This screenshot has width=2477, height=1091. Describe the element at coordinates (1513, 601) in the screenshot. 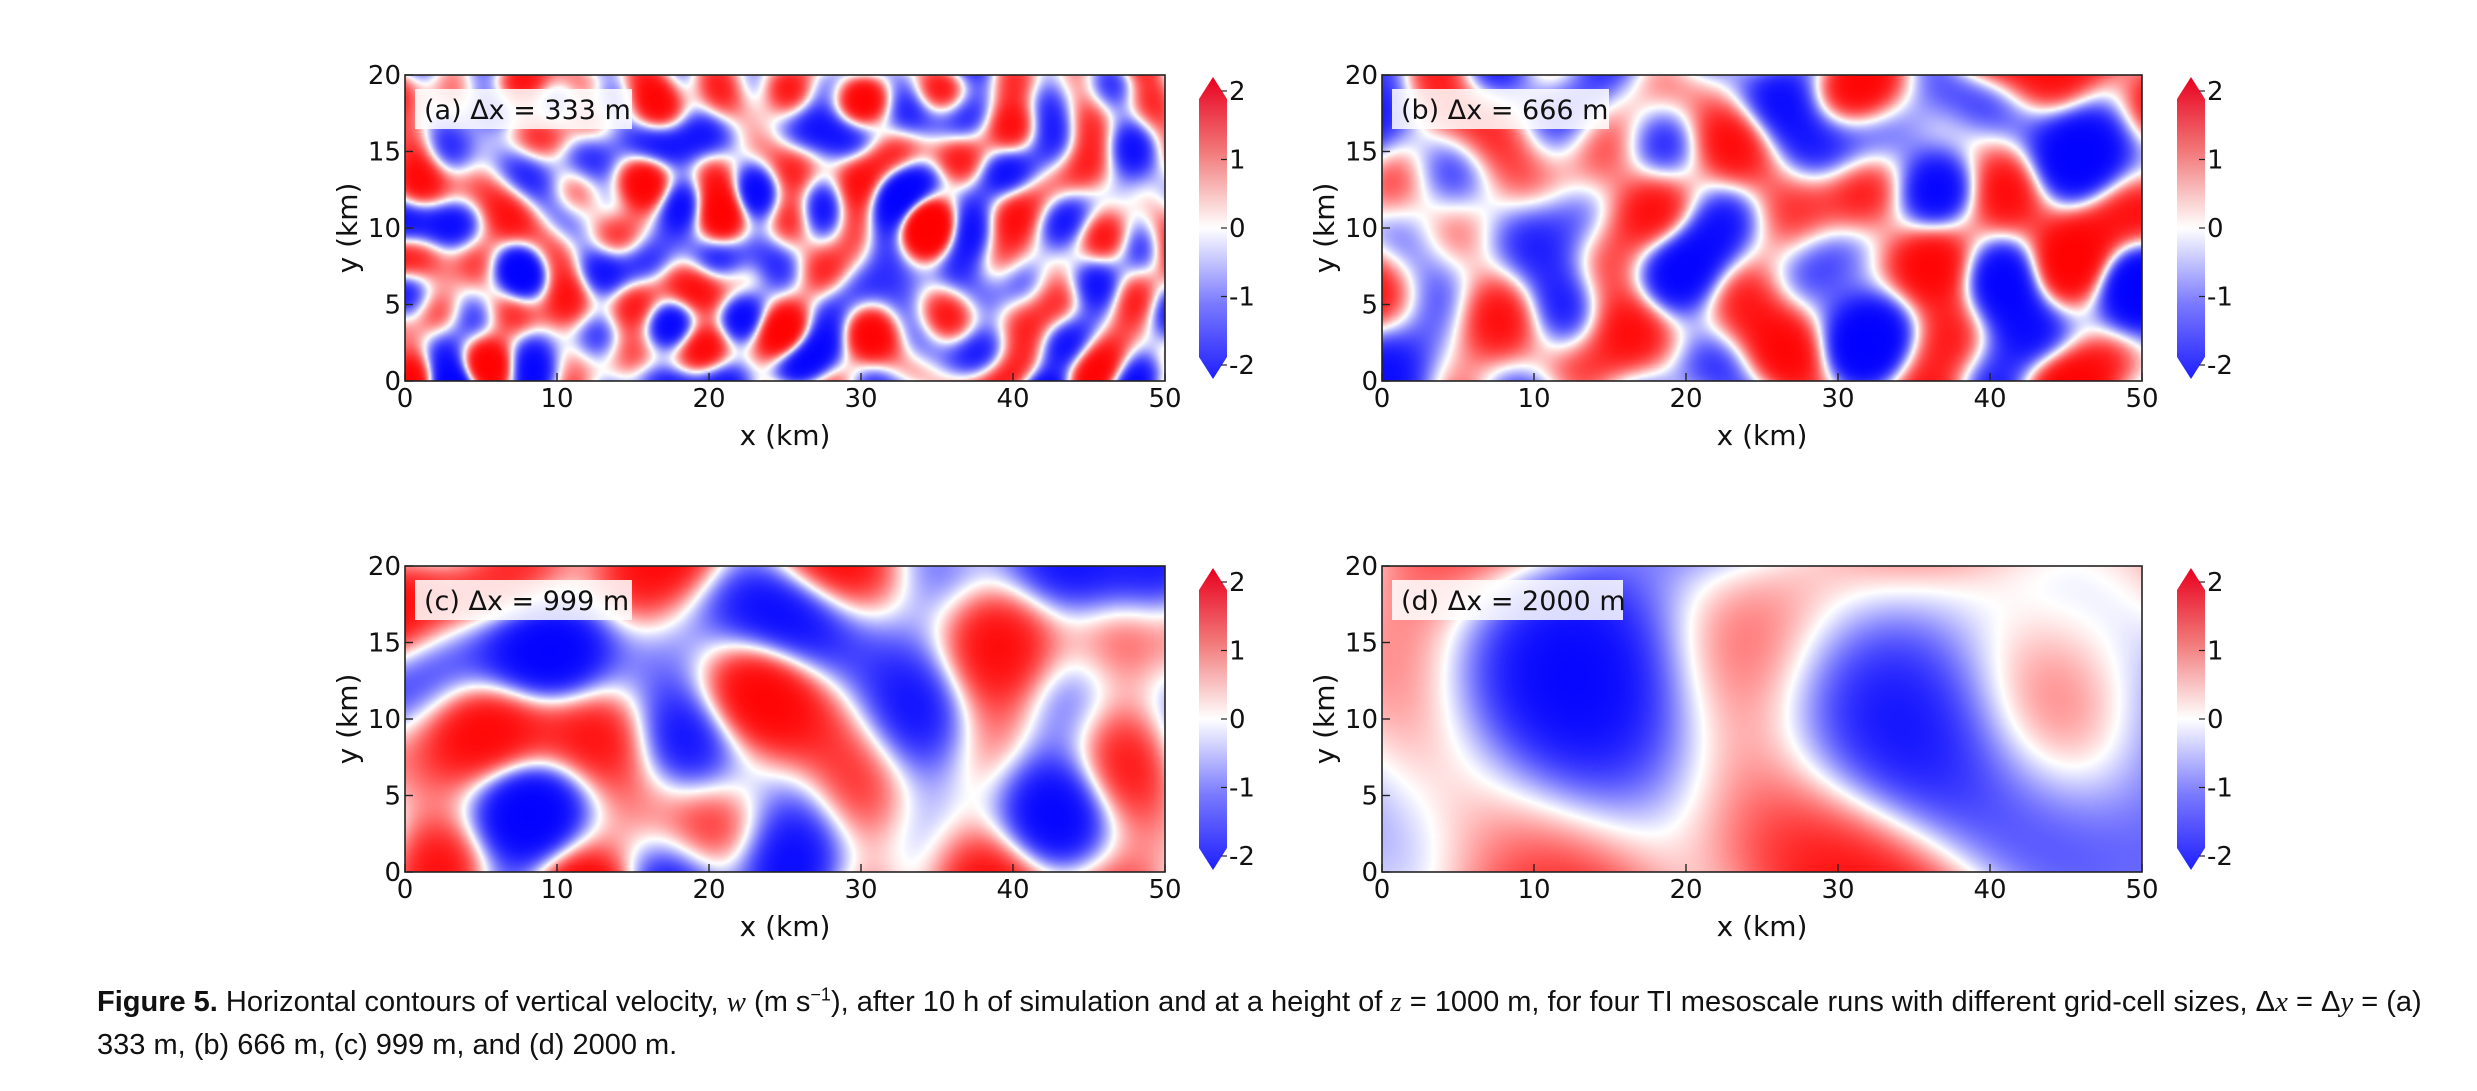

I see `panel-label: (d) Δx = 2000 m` at that location.